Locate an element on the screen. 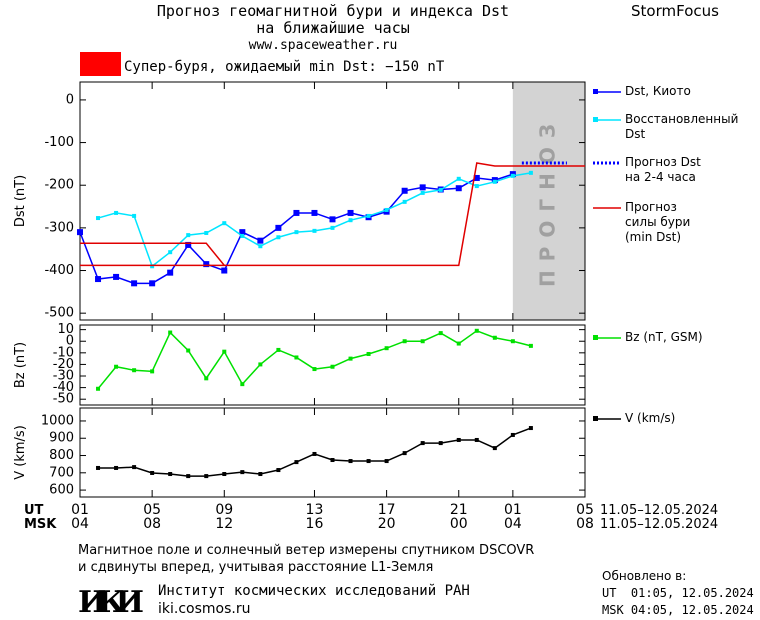 The height and width of the screenshot is (620, 760). forecast-label: ПРОГНОЗ is located at coordinates (547, 201).